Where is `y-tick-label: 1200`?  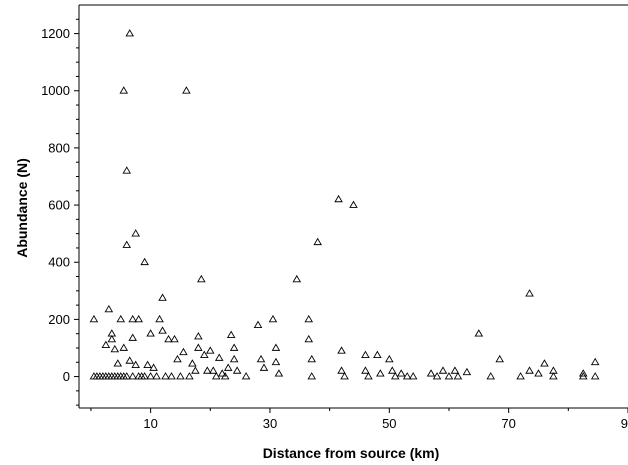
y-tick-label: 1200 is located at coordinates (55, 33).